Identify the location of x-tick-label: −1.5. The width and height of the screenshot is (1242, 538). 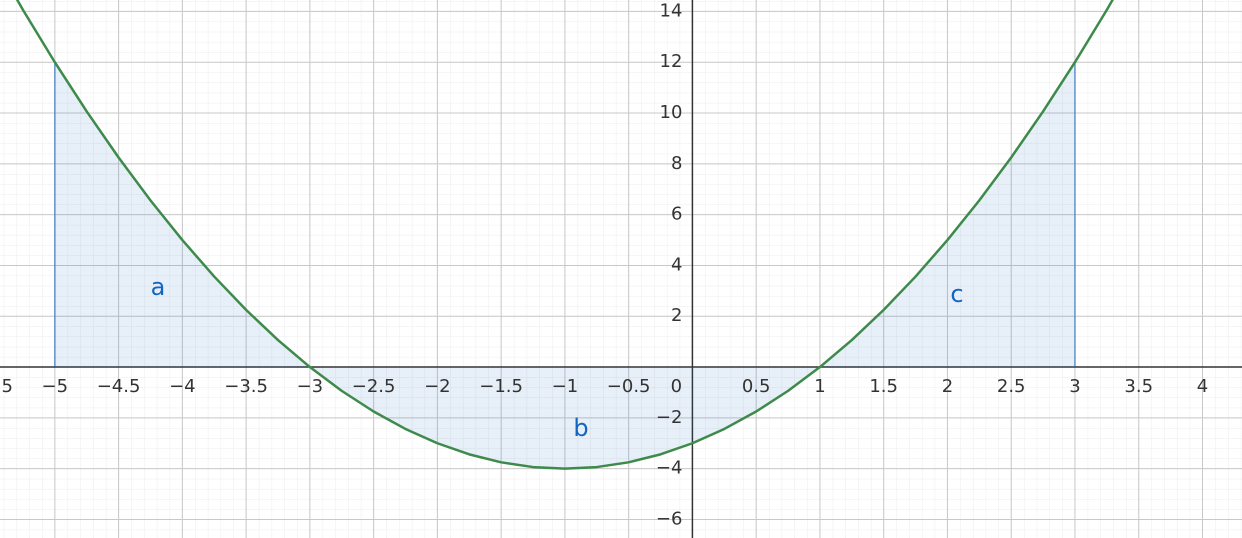
(501, 386).